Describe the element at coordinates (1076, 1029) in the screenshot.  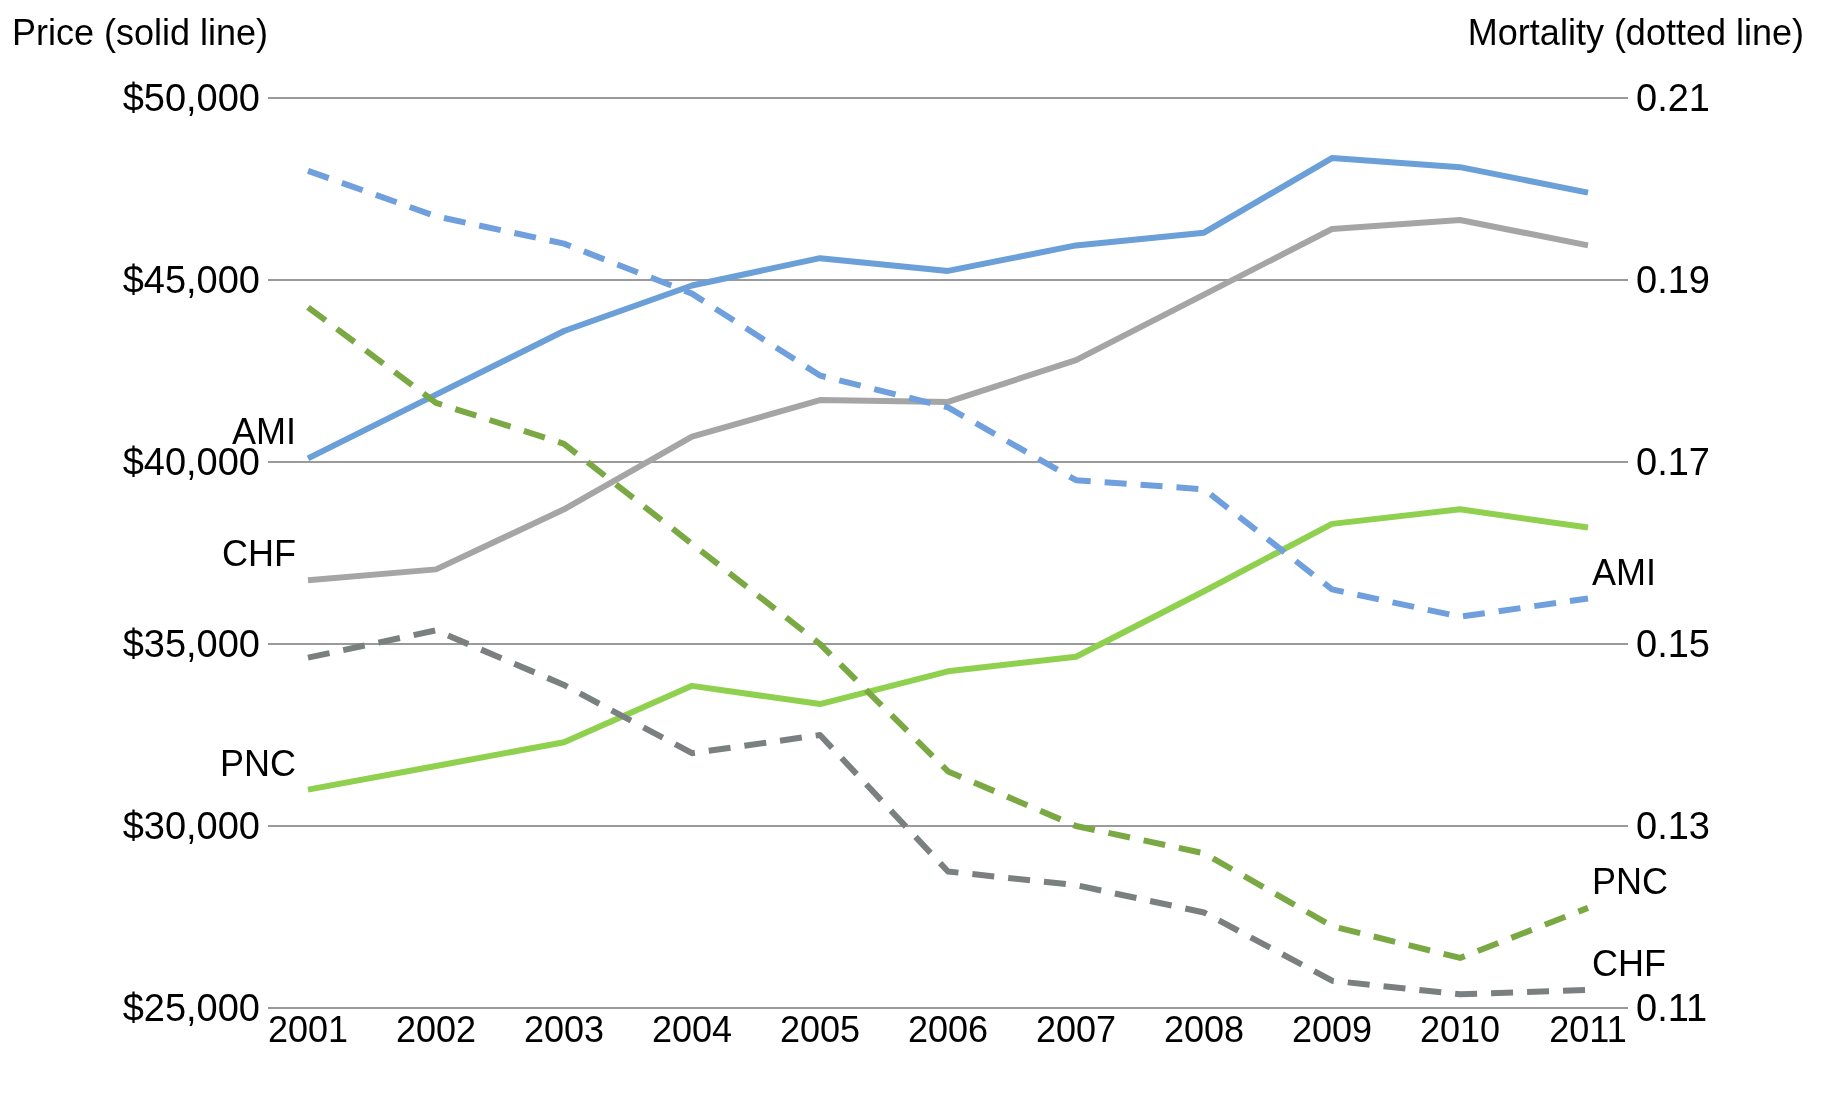
I see `x-tick-label: 2007` at that location.